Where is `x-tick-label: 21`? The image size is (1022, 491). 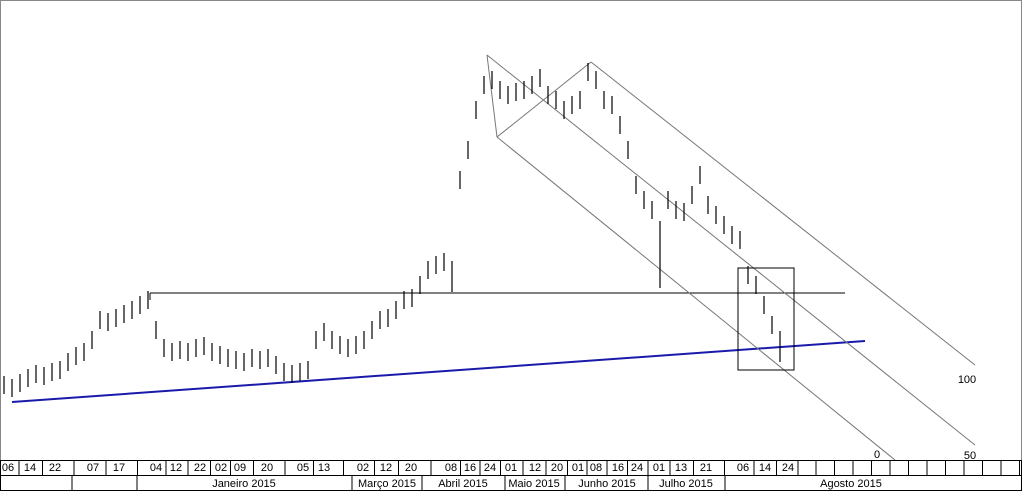
x-tick-label: 21 is located at coordinates (706, 468).